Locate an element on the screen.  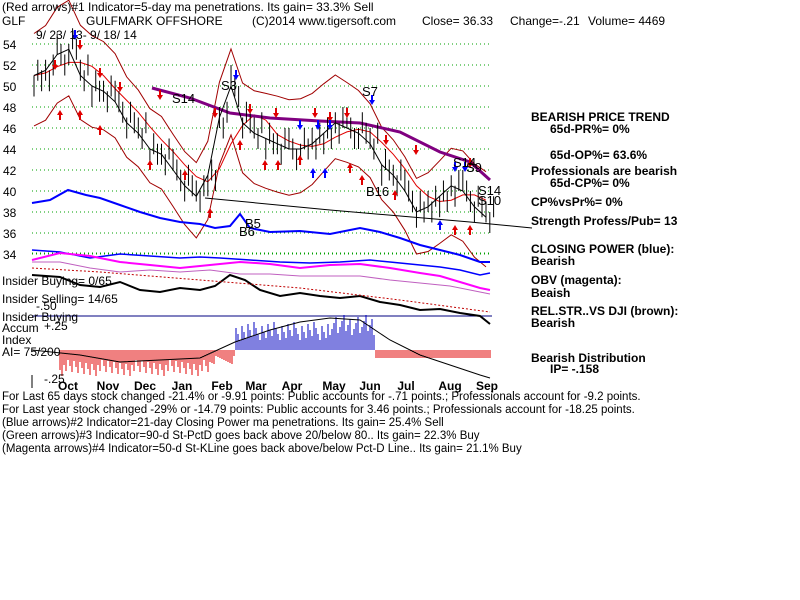
x-tick-label: Sep is located at coordinates (487, 386).